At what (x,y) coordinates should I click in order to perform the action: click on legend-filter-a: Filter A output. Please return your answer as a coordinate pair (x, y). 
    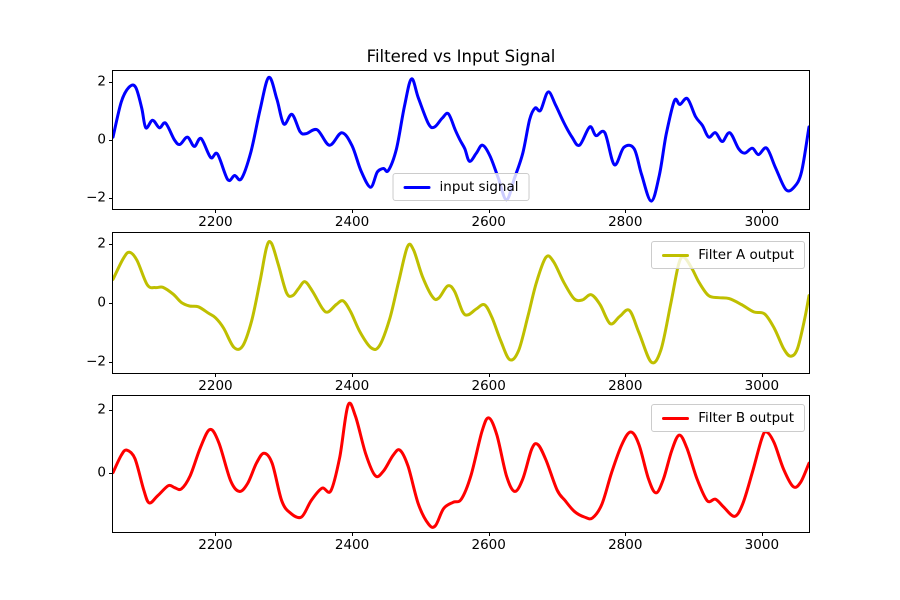
    Looking at the image, I should click on (728, 255).